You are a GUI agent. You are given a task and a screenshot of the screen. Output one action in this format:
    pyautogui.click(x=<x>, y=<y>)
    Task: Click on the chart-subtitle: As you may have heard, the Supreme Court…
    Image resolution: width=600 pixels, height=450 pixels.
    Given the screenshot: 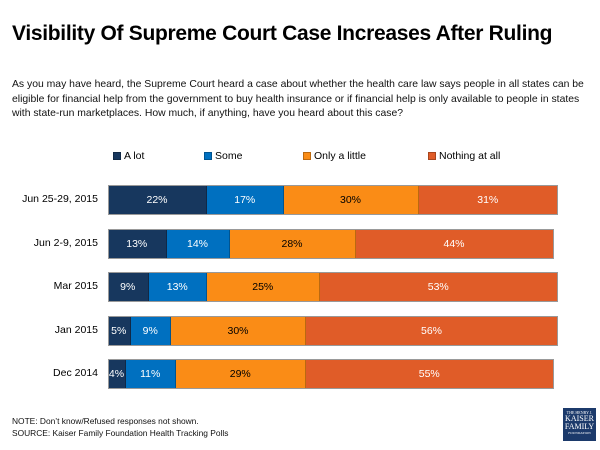 What is the action you would take?
    pyautogui.click(x=298, y=99)
    